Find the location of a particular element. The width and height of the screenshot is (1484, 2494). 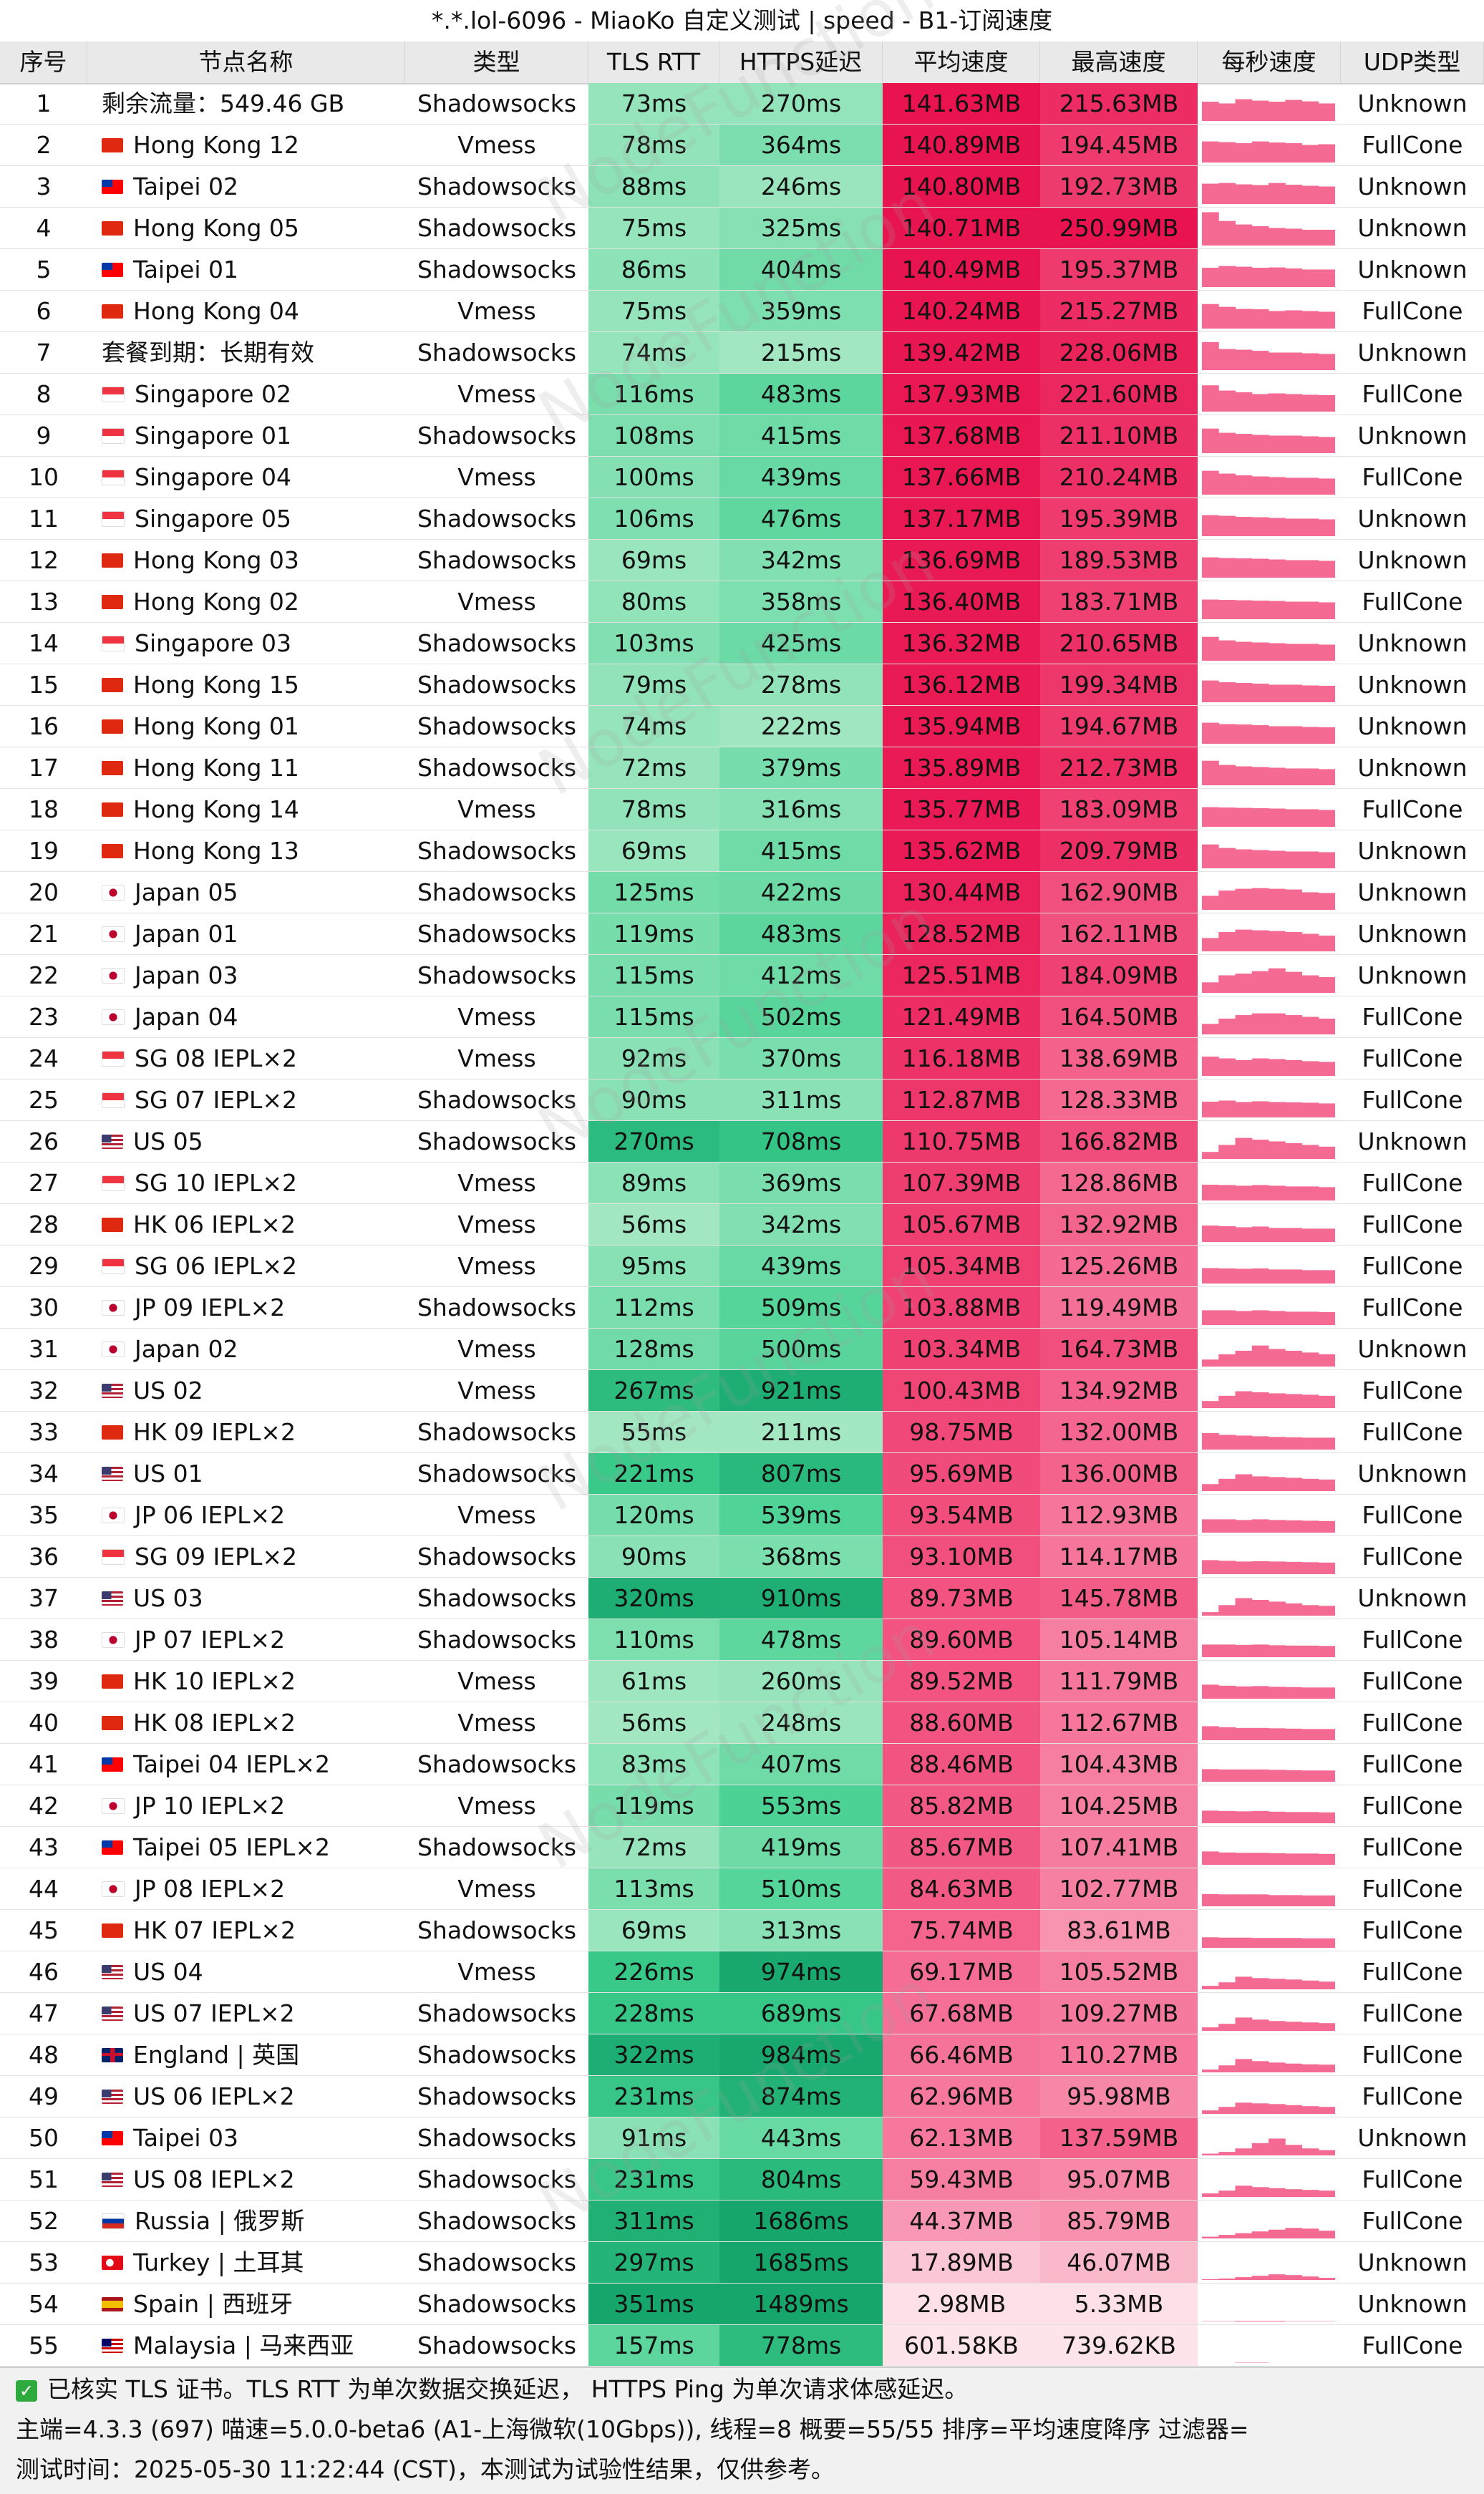

header-udp-type: UDP类型 is located at coordinates (1412, 63).